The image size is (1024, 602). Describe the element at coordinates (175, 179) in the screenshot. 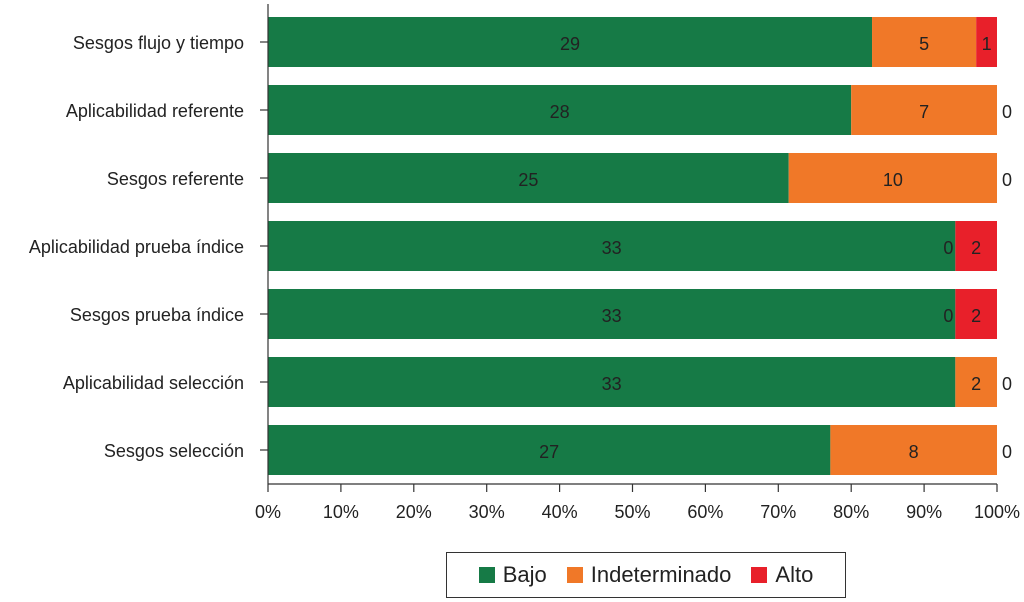

I see `y-tick-label-sesgos-referente: Sesgos referente` at that location.